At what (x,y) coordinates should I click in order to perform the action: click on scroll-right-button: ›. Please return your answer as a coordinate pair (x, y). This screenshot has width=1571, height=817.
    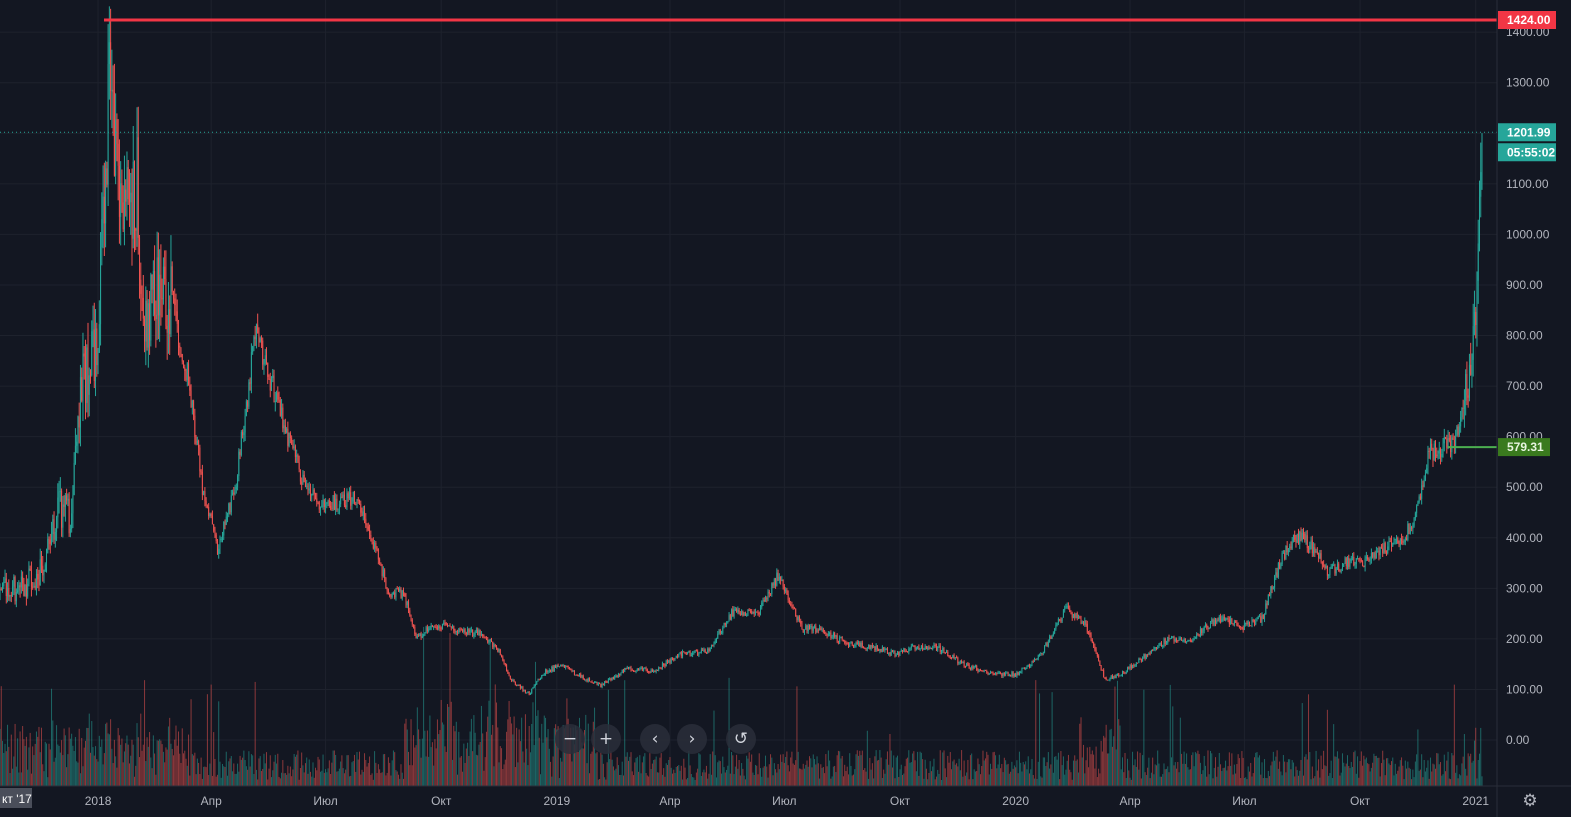
    Looking at the image, I should click on (692, 739).